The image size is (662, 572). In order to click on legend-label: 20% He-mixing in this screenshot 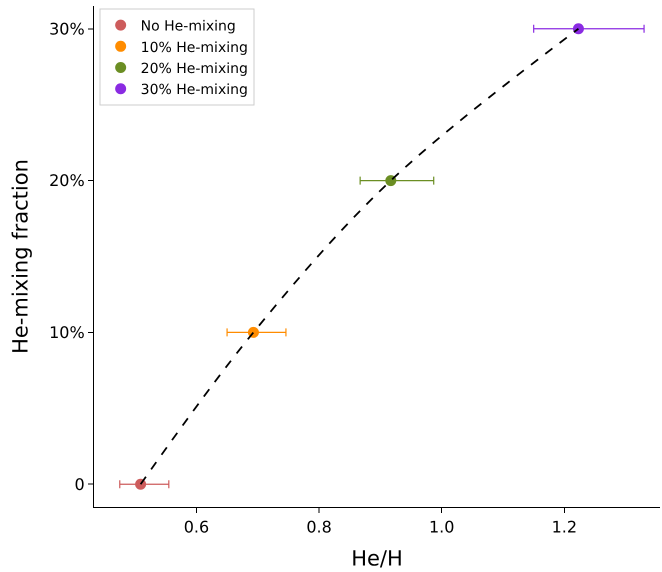, I will do `click(194, 68)`.